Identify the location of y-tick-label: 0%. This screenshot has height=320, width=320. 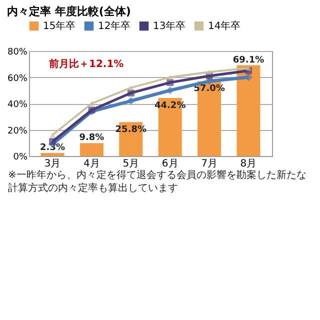
(20, 157).